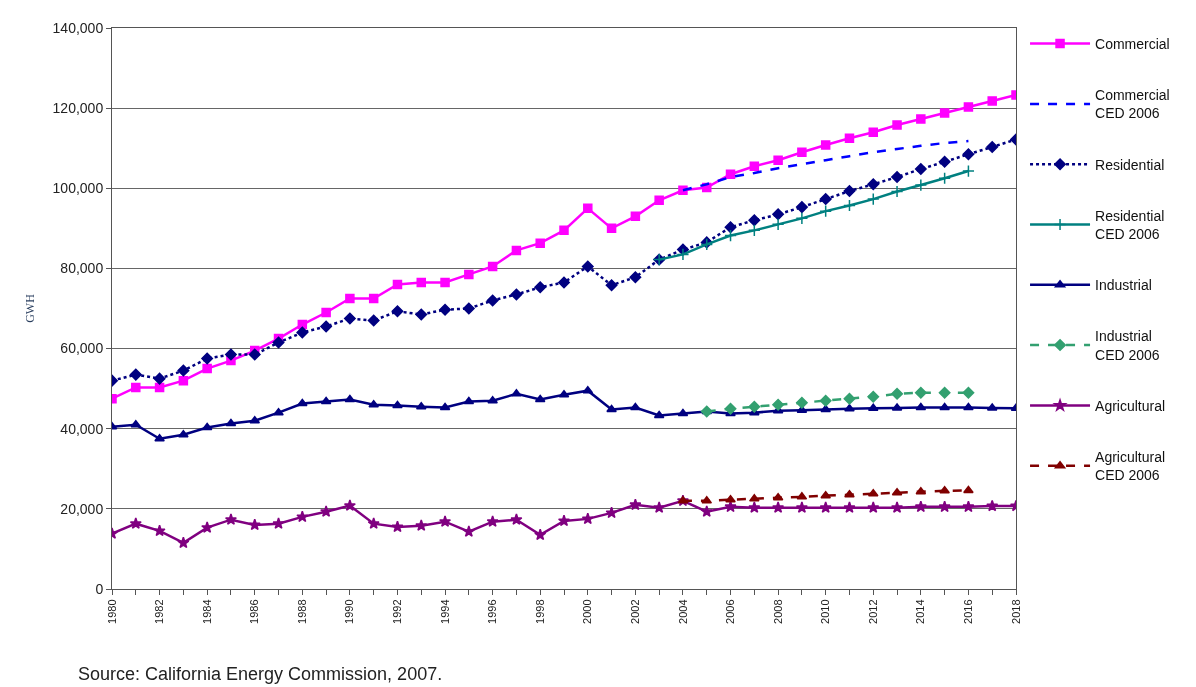 The height and width of the screenshot is (687, 1196). I want to click on x-tick-label: 2016, so click(967, 611).